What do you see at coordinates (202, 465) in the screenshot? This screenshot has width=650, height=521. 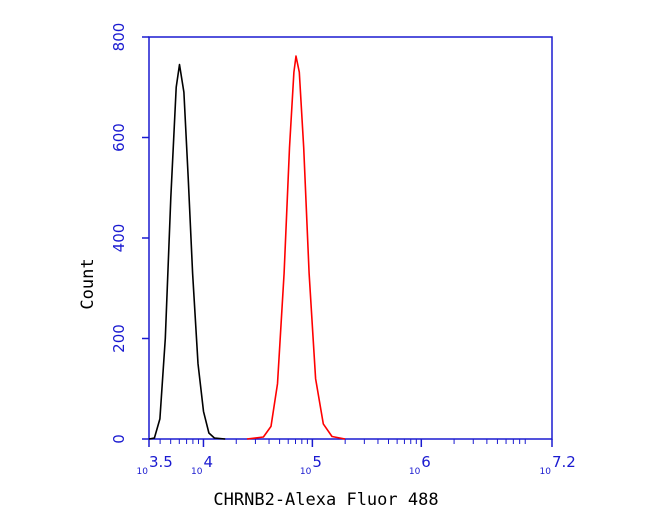 I see `x-tick-label: 10⁴` at bounding box center [202, 465].